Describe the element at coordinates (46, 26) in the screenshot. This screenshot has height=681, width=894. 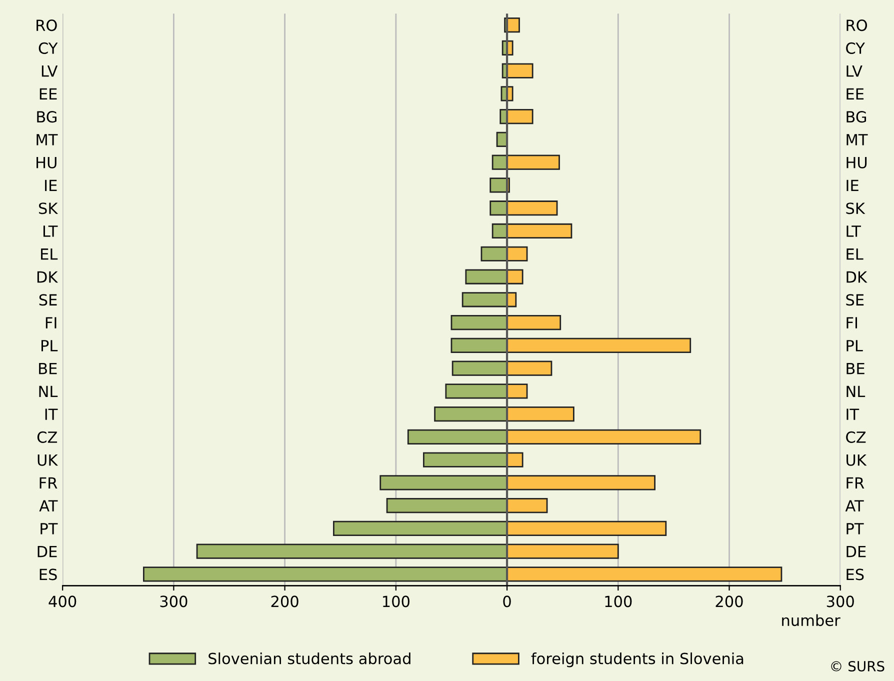
I see `y-tick-label: RO` at that location.